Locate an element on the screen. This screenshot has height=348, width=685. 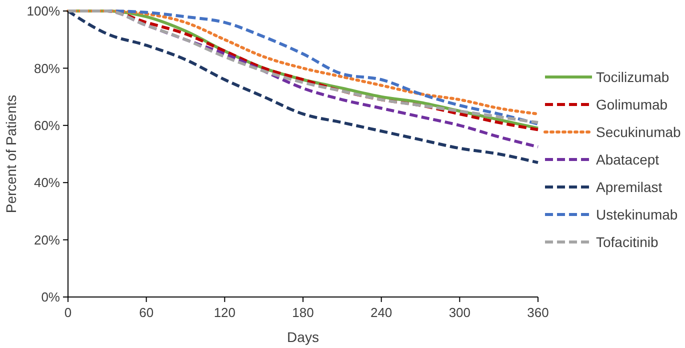
y-tick-label: 100% is located at coordinates (43, 11).